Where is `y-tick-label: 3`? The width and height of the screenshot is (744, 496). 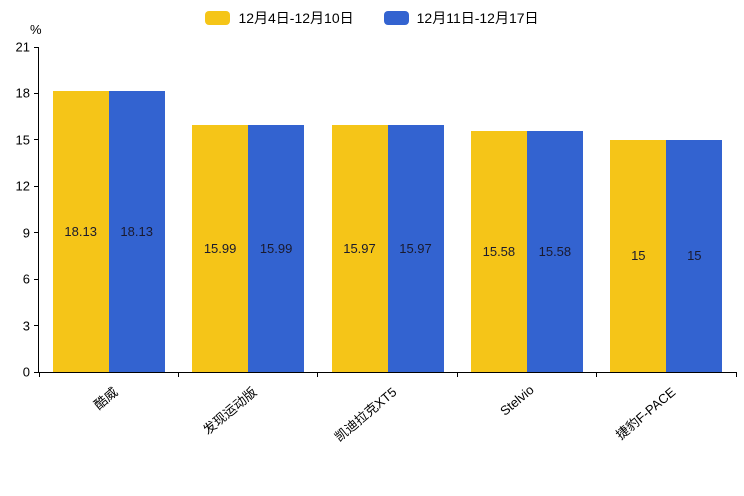 y-tick-label: 3 is located at coordinates (26, 326).